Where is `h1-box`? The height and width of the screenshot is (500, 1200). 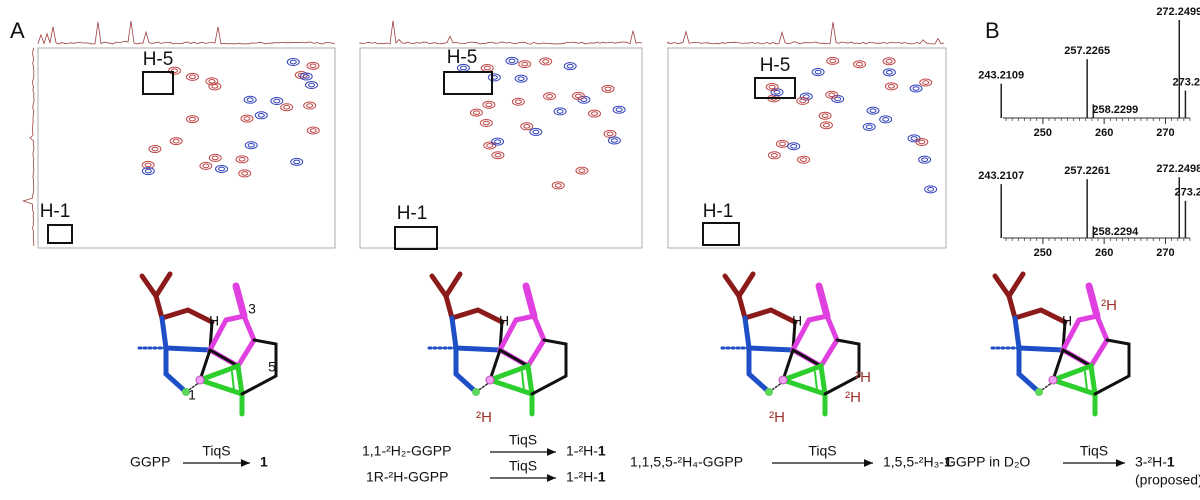
h1-box is located at coordinates (416, 238).